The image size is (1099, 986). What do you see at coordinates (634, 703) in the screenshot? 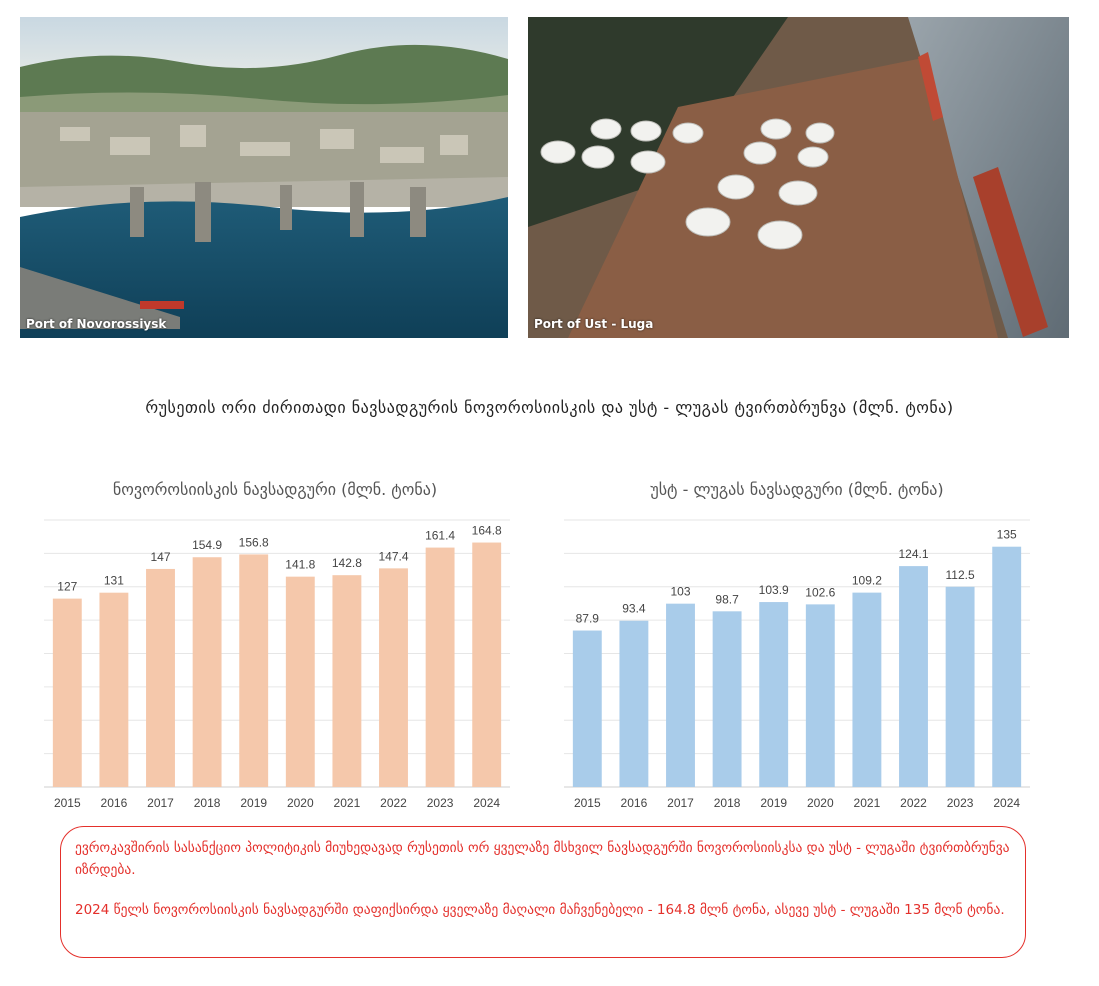
I see `ust-luga-bar-2016` at bounding box center [634, 703].